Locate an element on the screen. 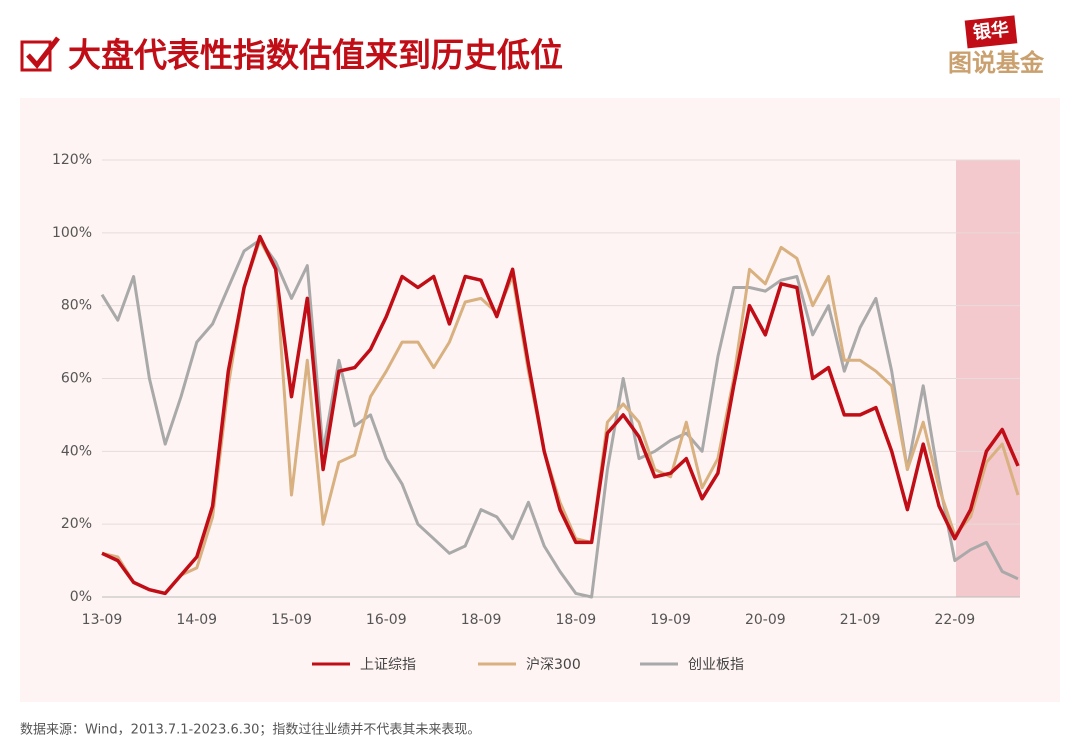 The image size is (1080, 754). x-tick-label: 19-09 is located at coordinates (670, 620).